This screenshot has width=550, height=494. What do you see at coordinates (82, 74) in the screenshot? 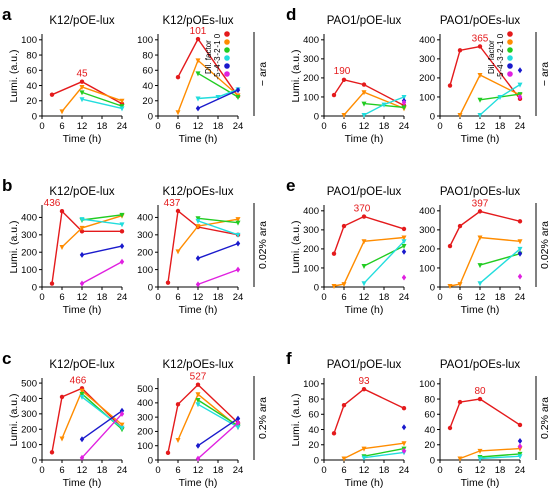
I see `peak-value-label: 45` at bounding box center [82, 74].